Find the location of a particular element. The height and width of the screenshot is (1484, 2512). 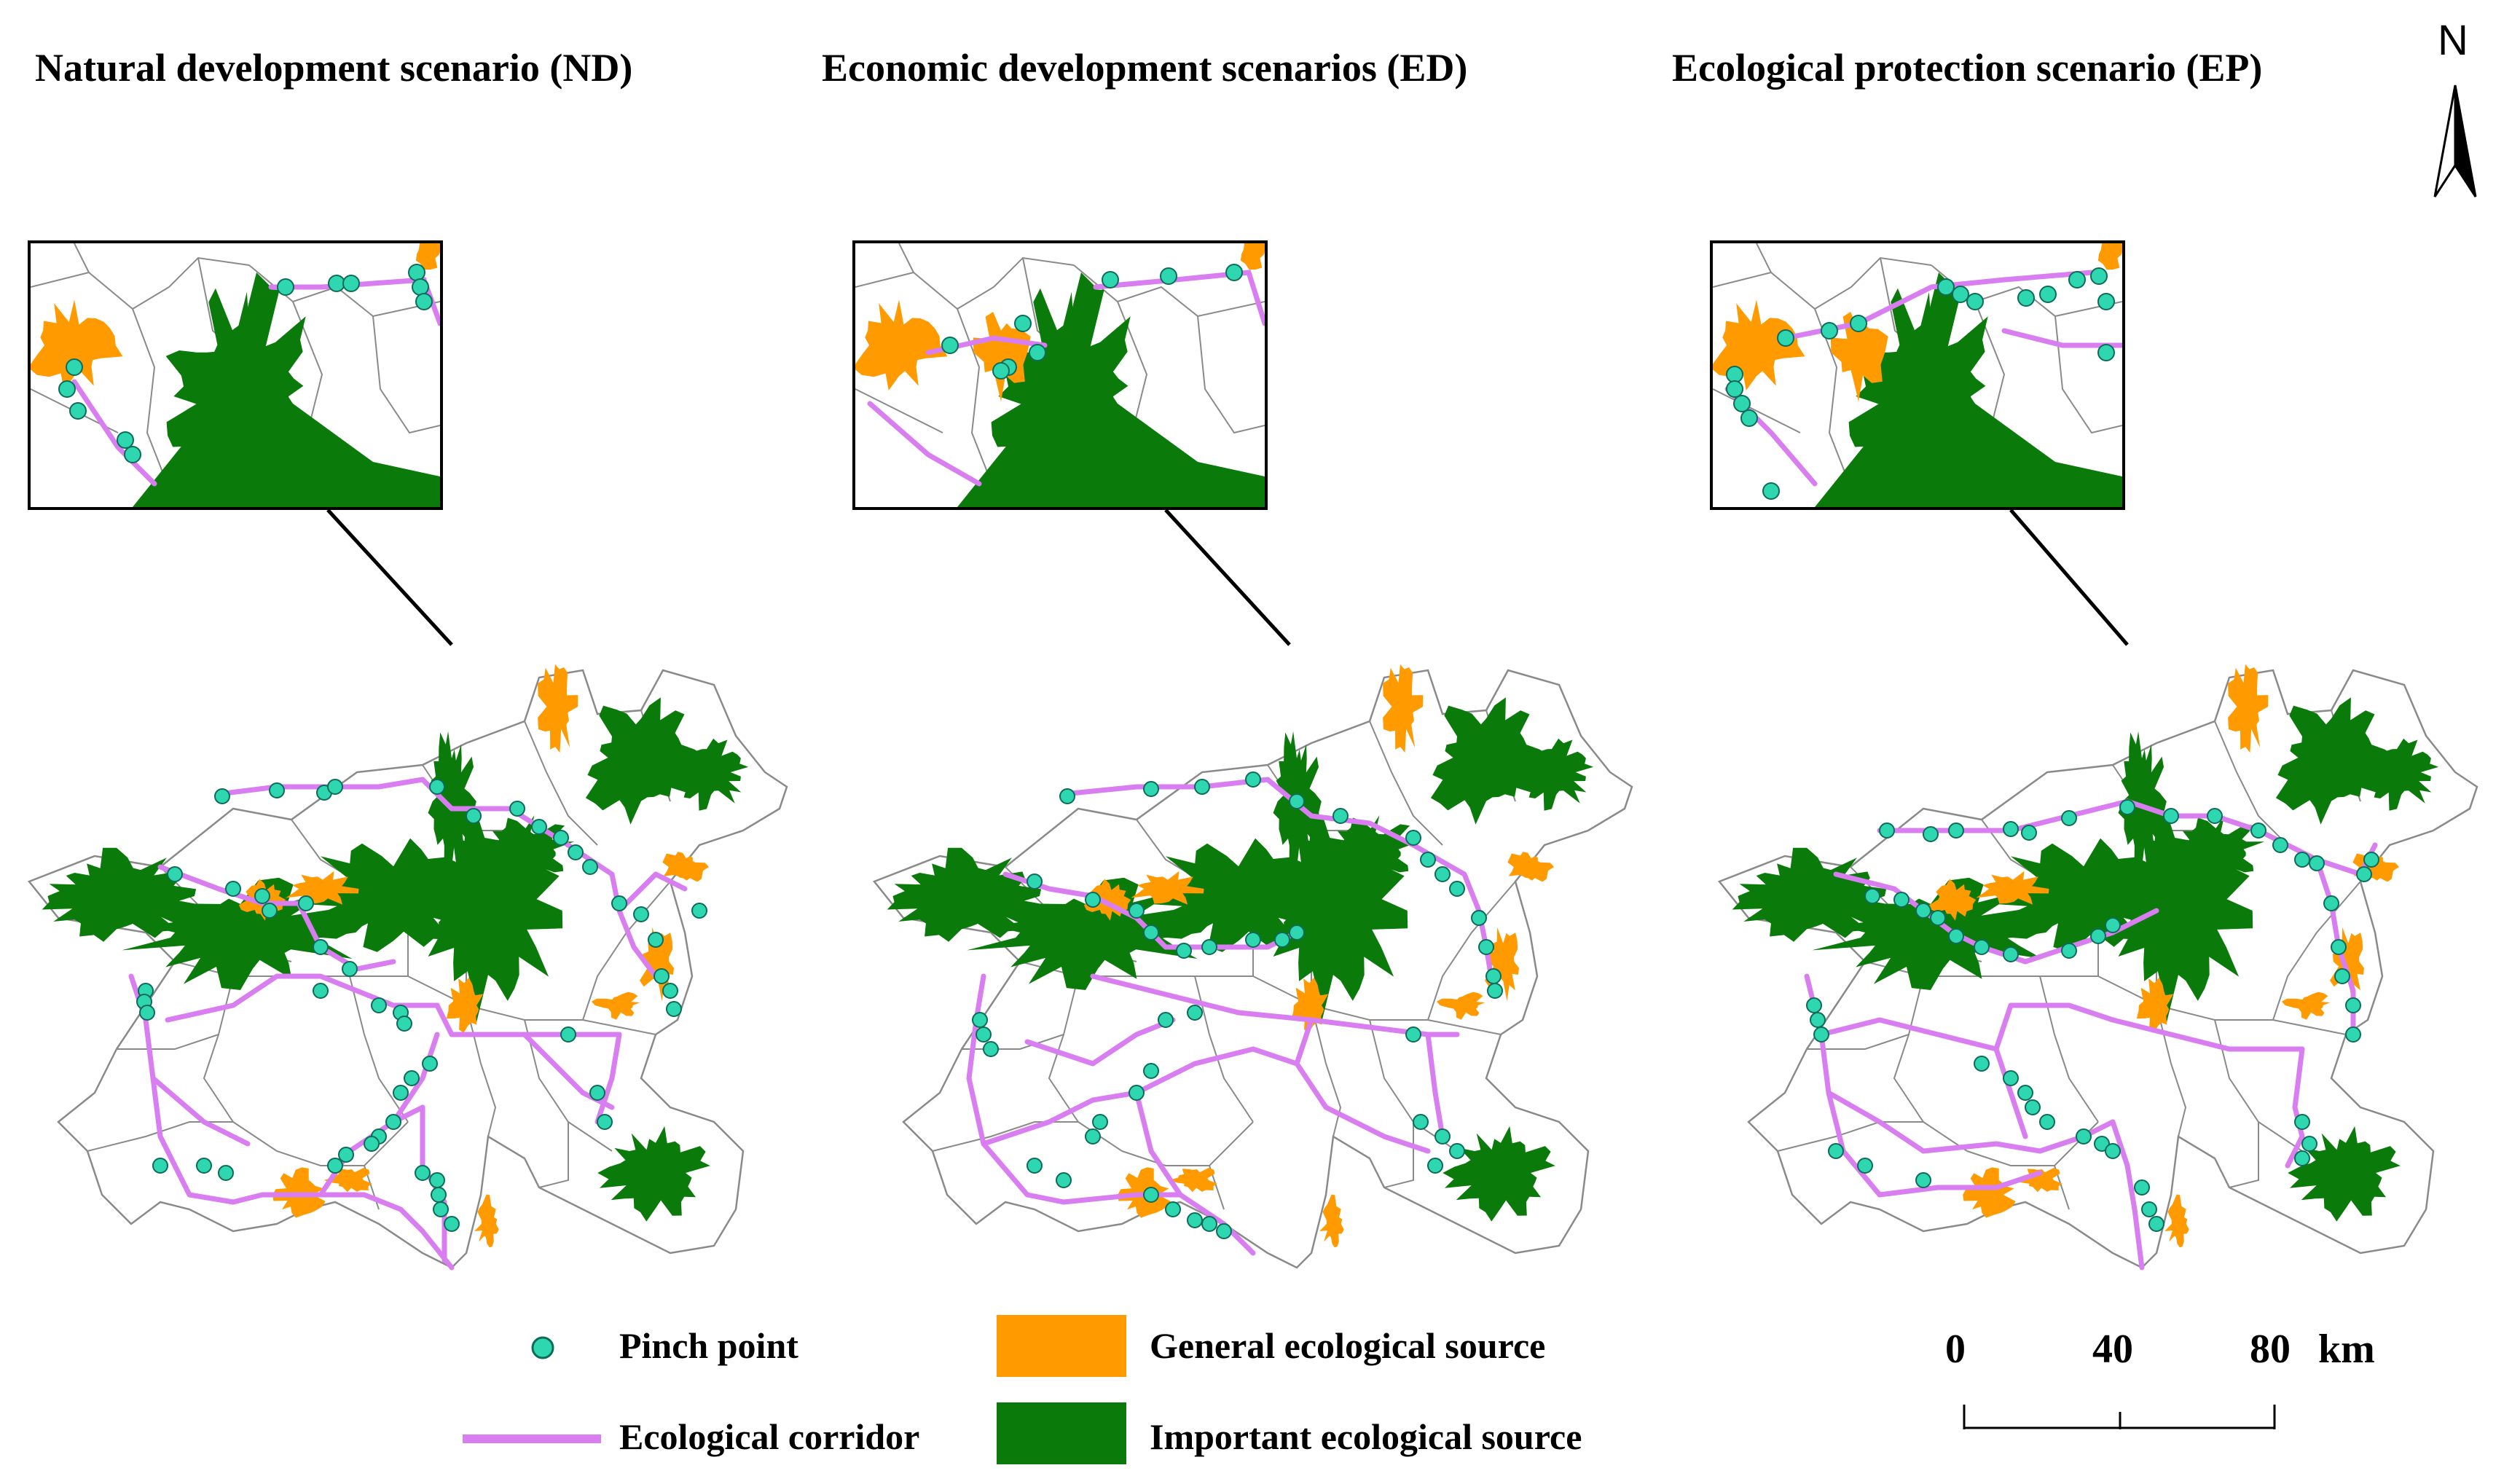

scale-unit: km is located at coordinates (2346, 1349).